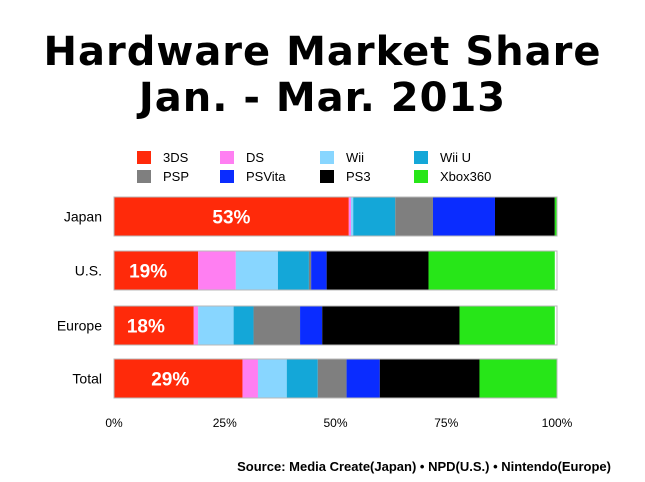  Describe the element at coordinates (255, 157) in the screenshot. I see `legend-label-ds: DS` at that location.